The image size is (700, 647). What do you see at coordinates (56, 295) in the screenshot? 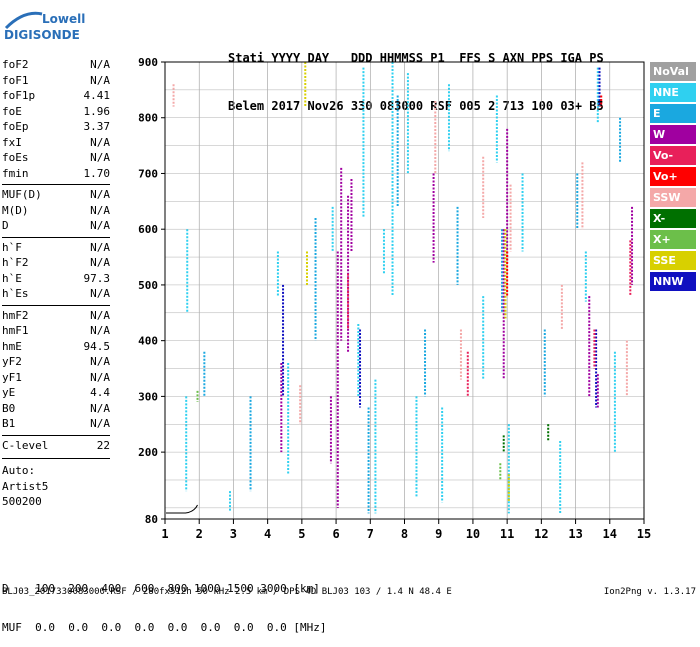
I see `parameter-row: h`Es N/A` at bounding box center [56, 295].